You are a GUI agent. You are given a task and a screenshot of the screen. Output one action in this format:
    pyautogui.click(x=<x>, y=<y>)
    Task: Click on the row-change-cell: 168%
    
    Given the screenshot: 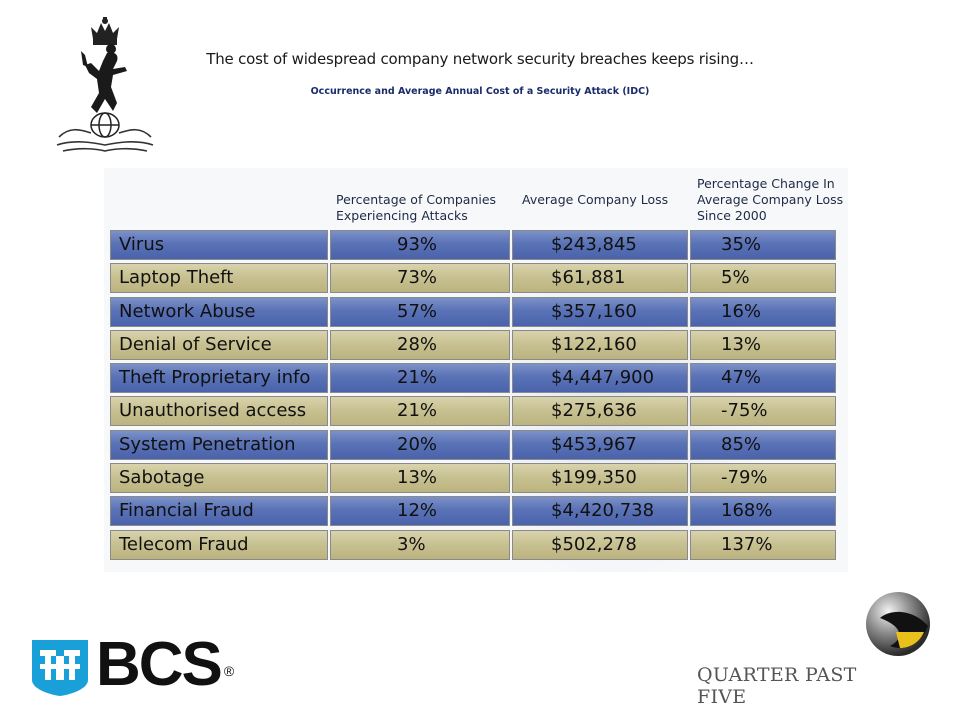 What is the action you would take?
    pyautogui.click(x=763, y=511)
    